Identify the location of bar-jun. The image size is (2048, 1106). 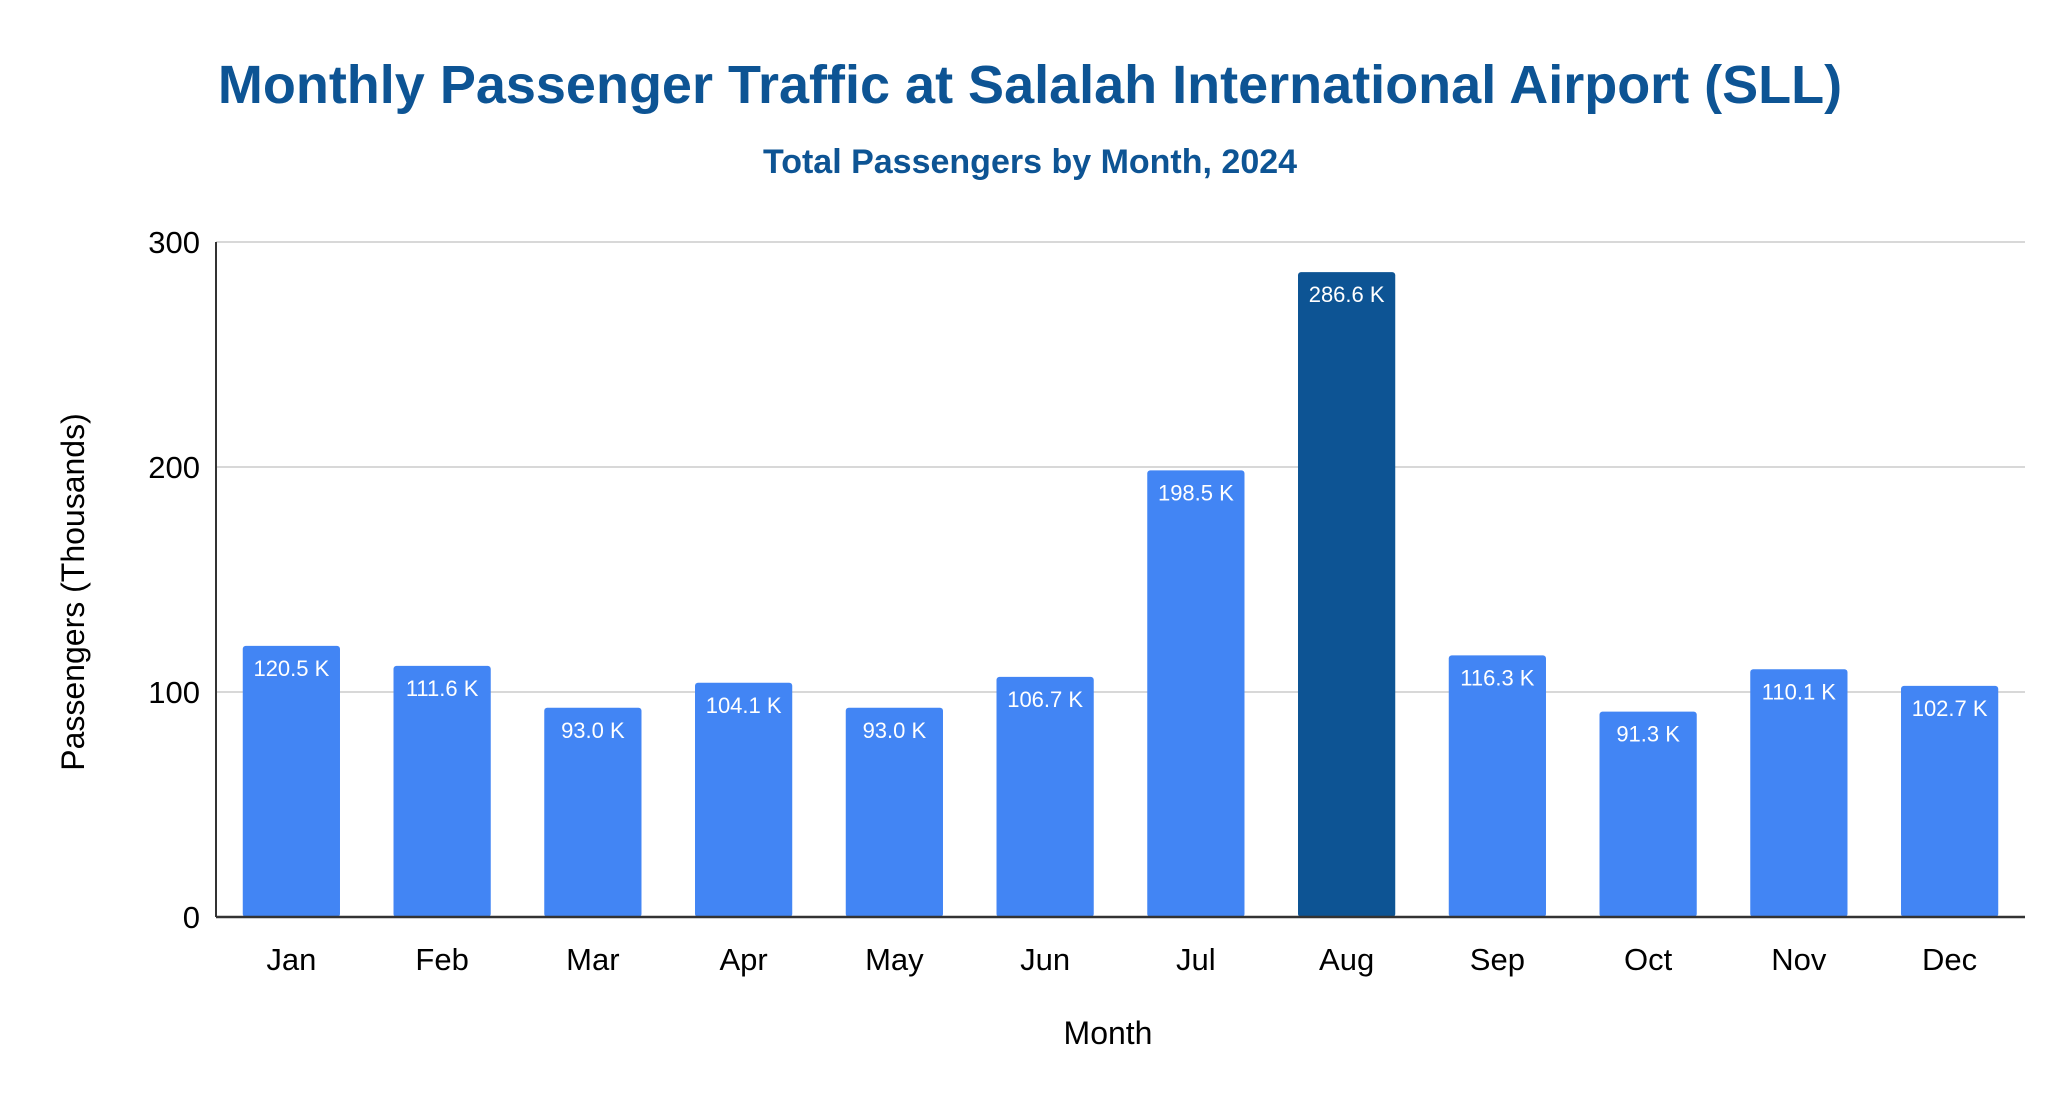
(1045, 796).